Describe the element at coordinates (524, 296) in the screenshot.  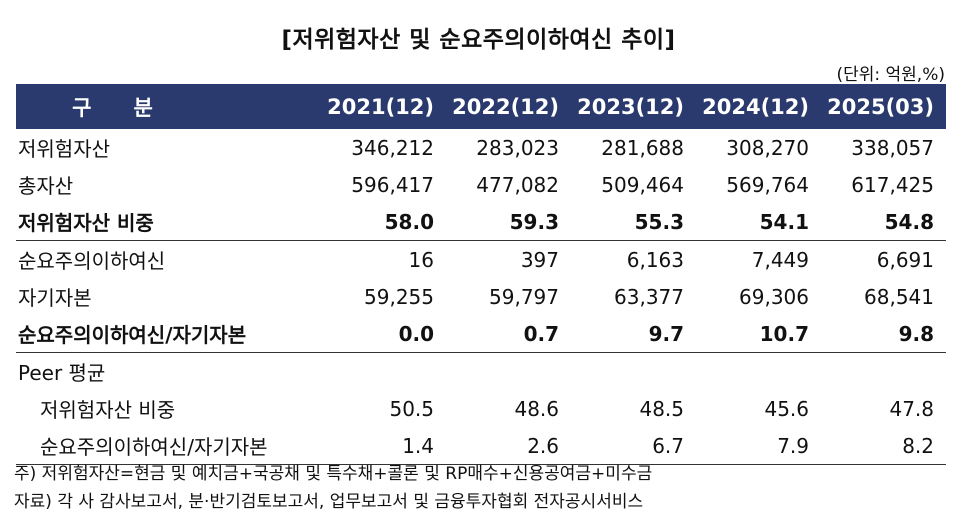
I see `cell-value: 59,797` at that location.